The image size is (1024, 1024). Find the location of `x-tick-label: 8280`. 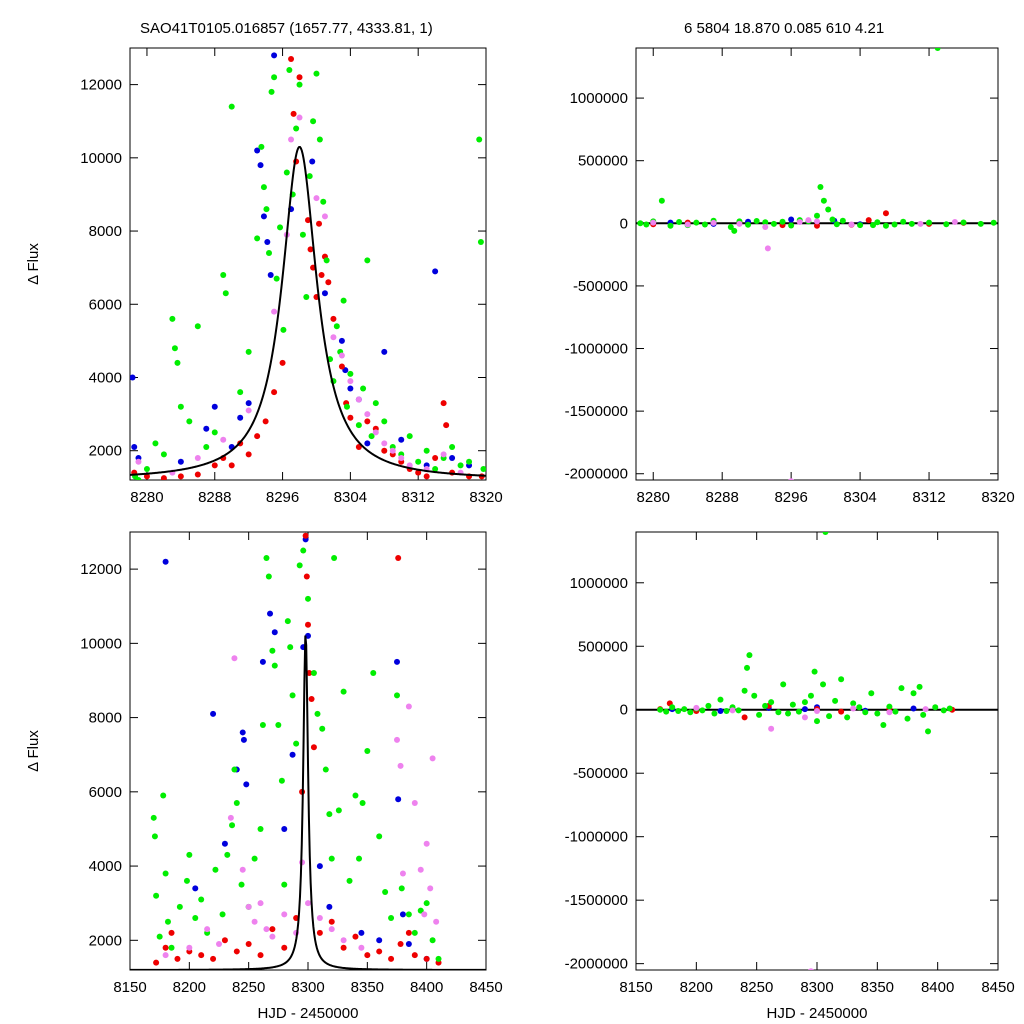

x-tick-label: 8280 is located at coordinates (653, 497).